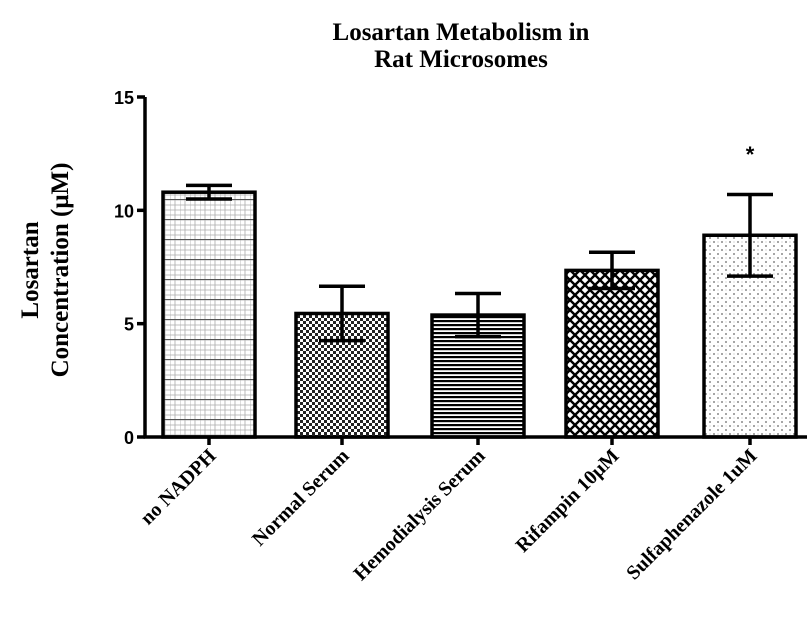 This screenshot has width=807, height=617. I want to click on significance-marker: *, so click(750, 154).